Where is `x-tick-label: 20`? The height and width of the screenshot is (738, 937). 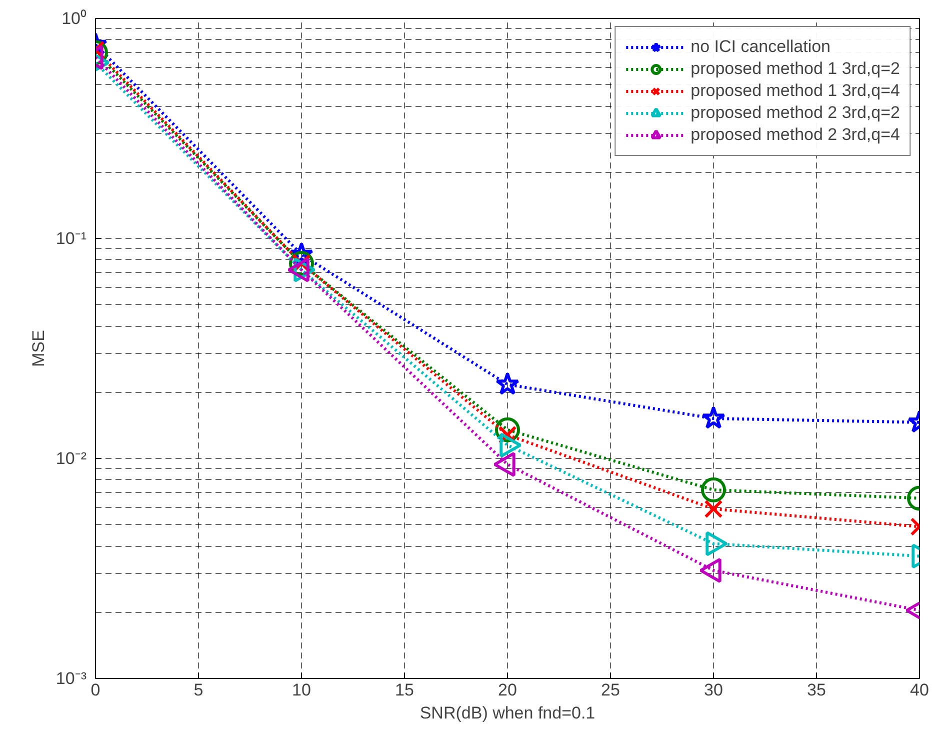
x-tick-label: 20 is located at coordinates (507, 690).